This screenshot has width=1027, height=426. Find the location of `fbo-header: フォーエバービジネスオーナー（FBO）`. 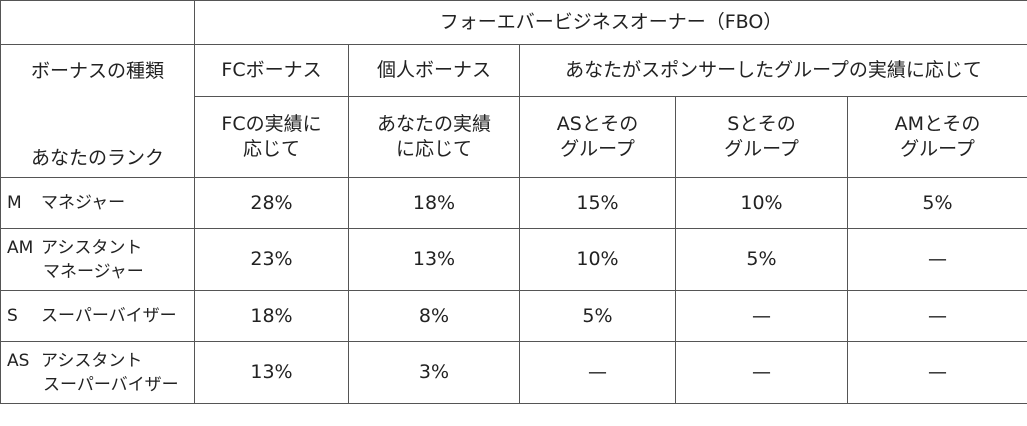

fbo-header: フォーエバービジネスオーナー（FBO） is located at coordinates (610, 22).